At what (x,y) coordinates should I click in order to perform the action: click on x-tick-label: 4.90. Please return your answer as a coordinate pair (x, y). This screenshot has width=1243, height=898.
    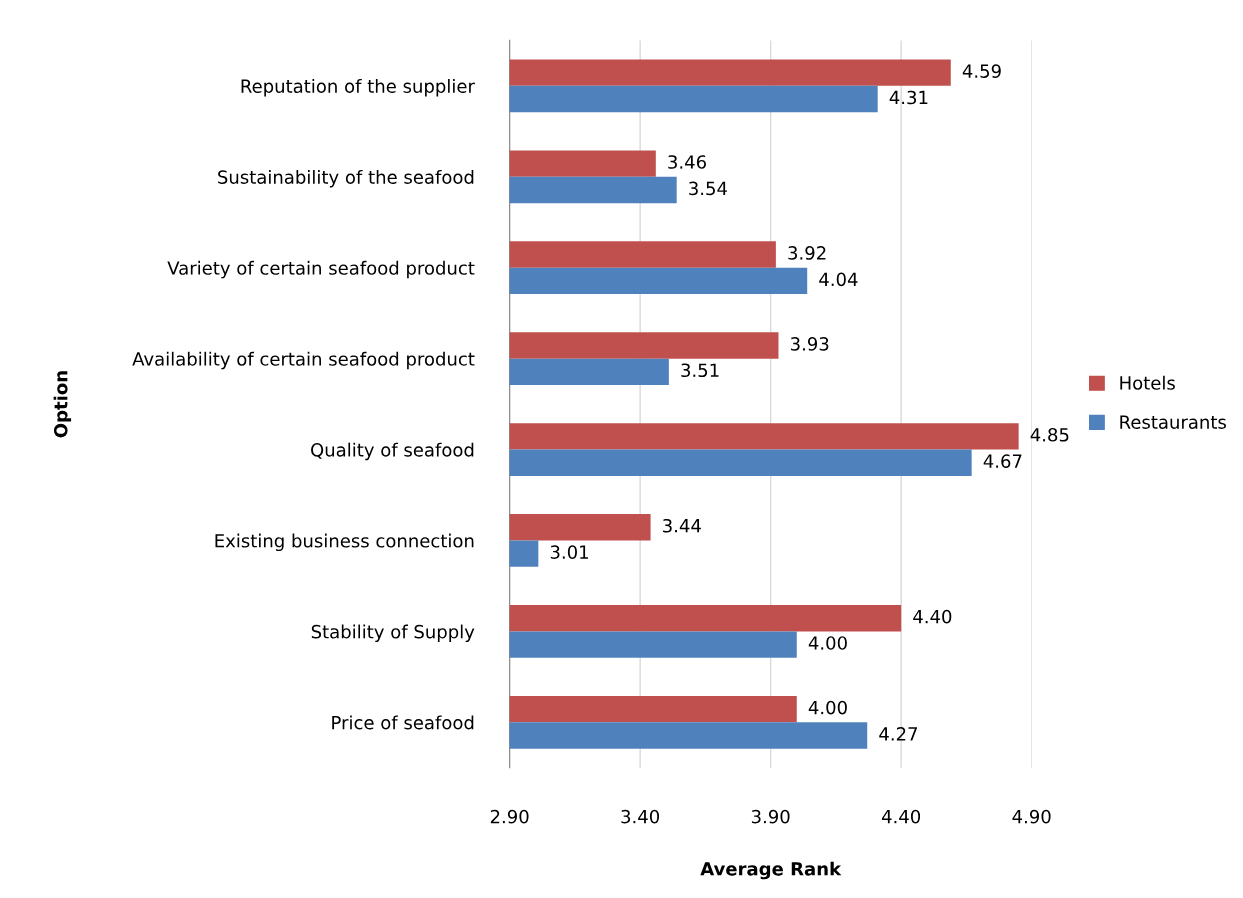
    Looking at the image, I should click on (1031, 816).